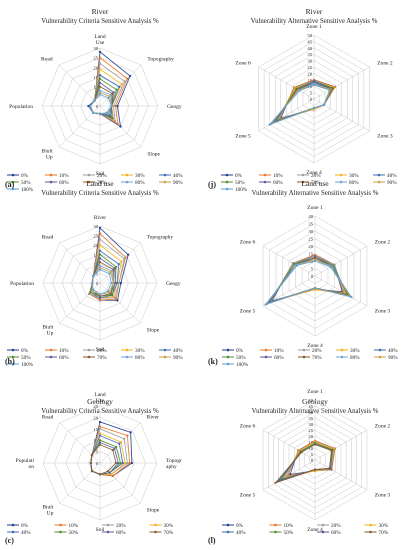 This screenshot has width=419, height=550. What do you see at coordinates (100, 43) in the screenshot?
I see `axis-label: Use` at bounding box center [100, 43].